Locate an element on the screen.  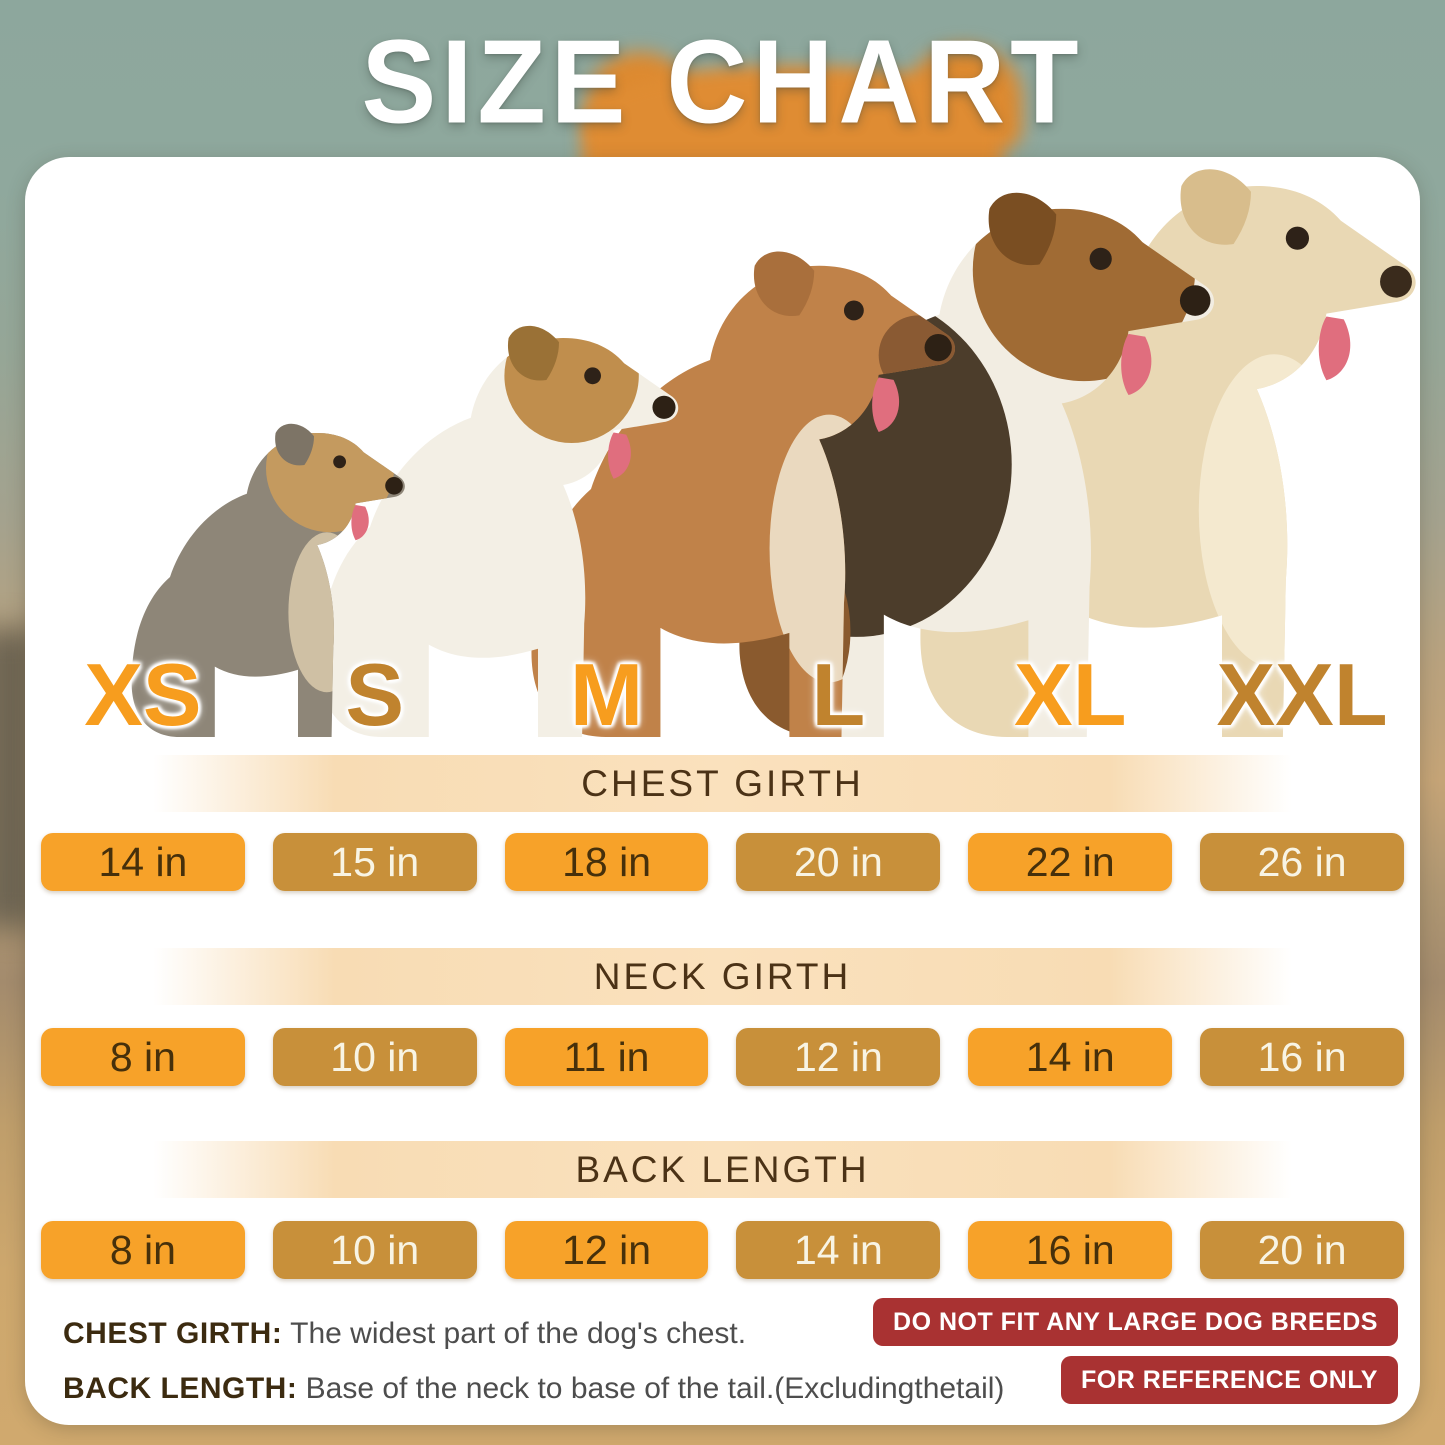
size-label-xxl: XXL is located at coordinates (1302, 694).